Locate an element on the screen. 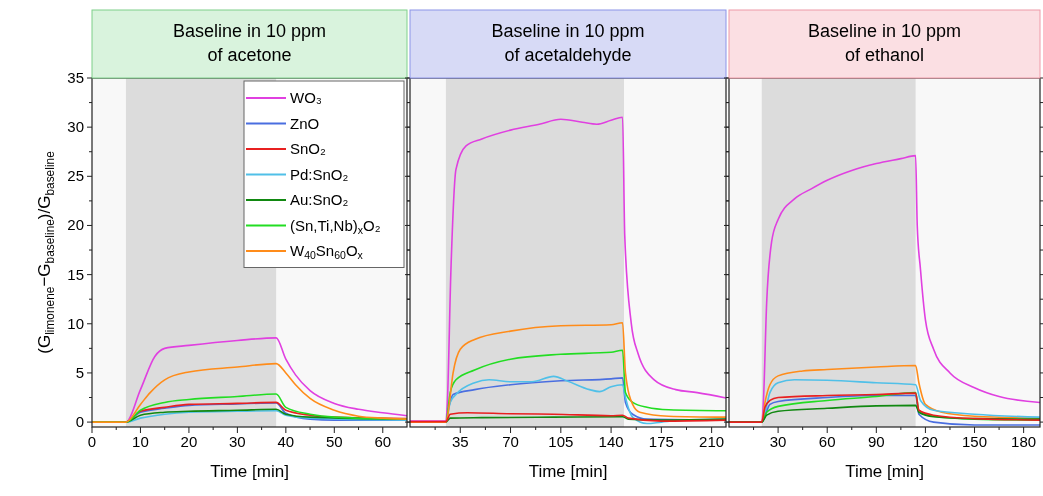 The width and height of the screenshot is (1043, 496). y-tick-label: 10 is located at coordinates (75, 323).